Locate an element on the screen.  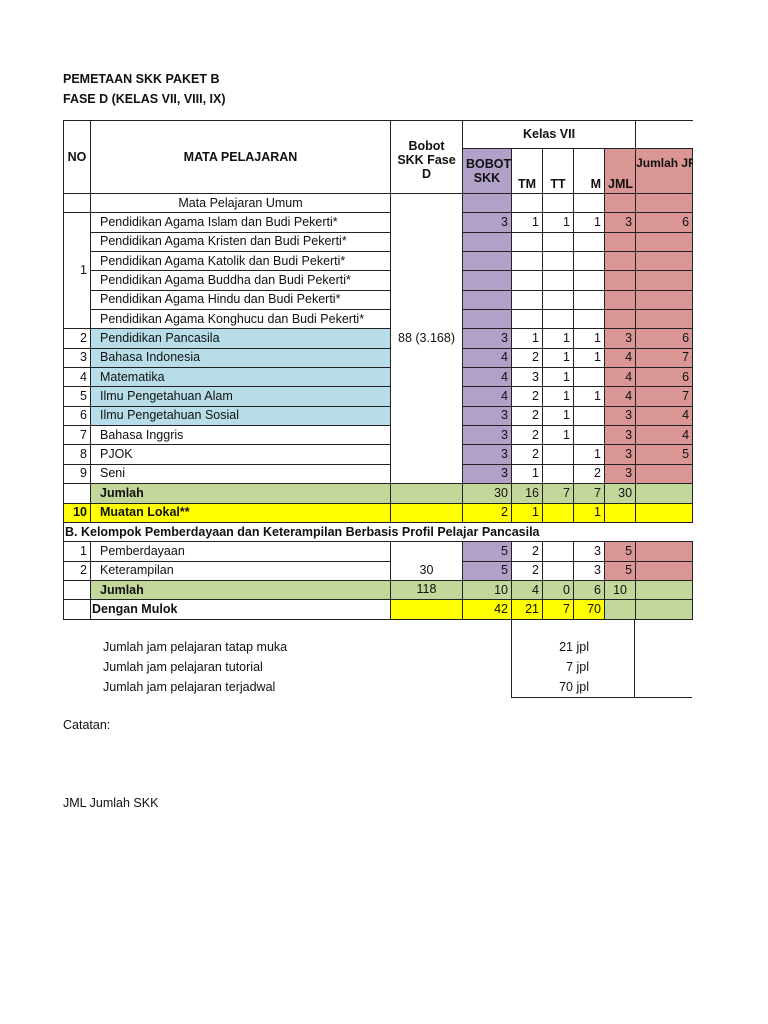
table-row: Pendidikan Agama Hindu dan Budi Pekerti* is located at coordinates (379, 300).